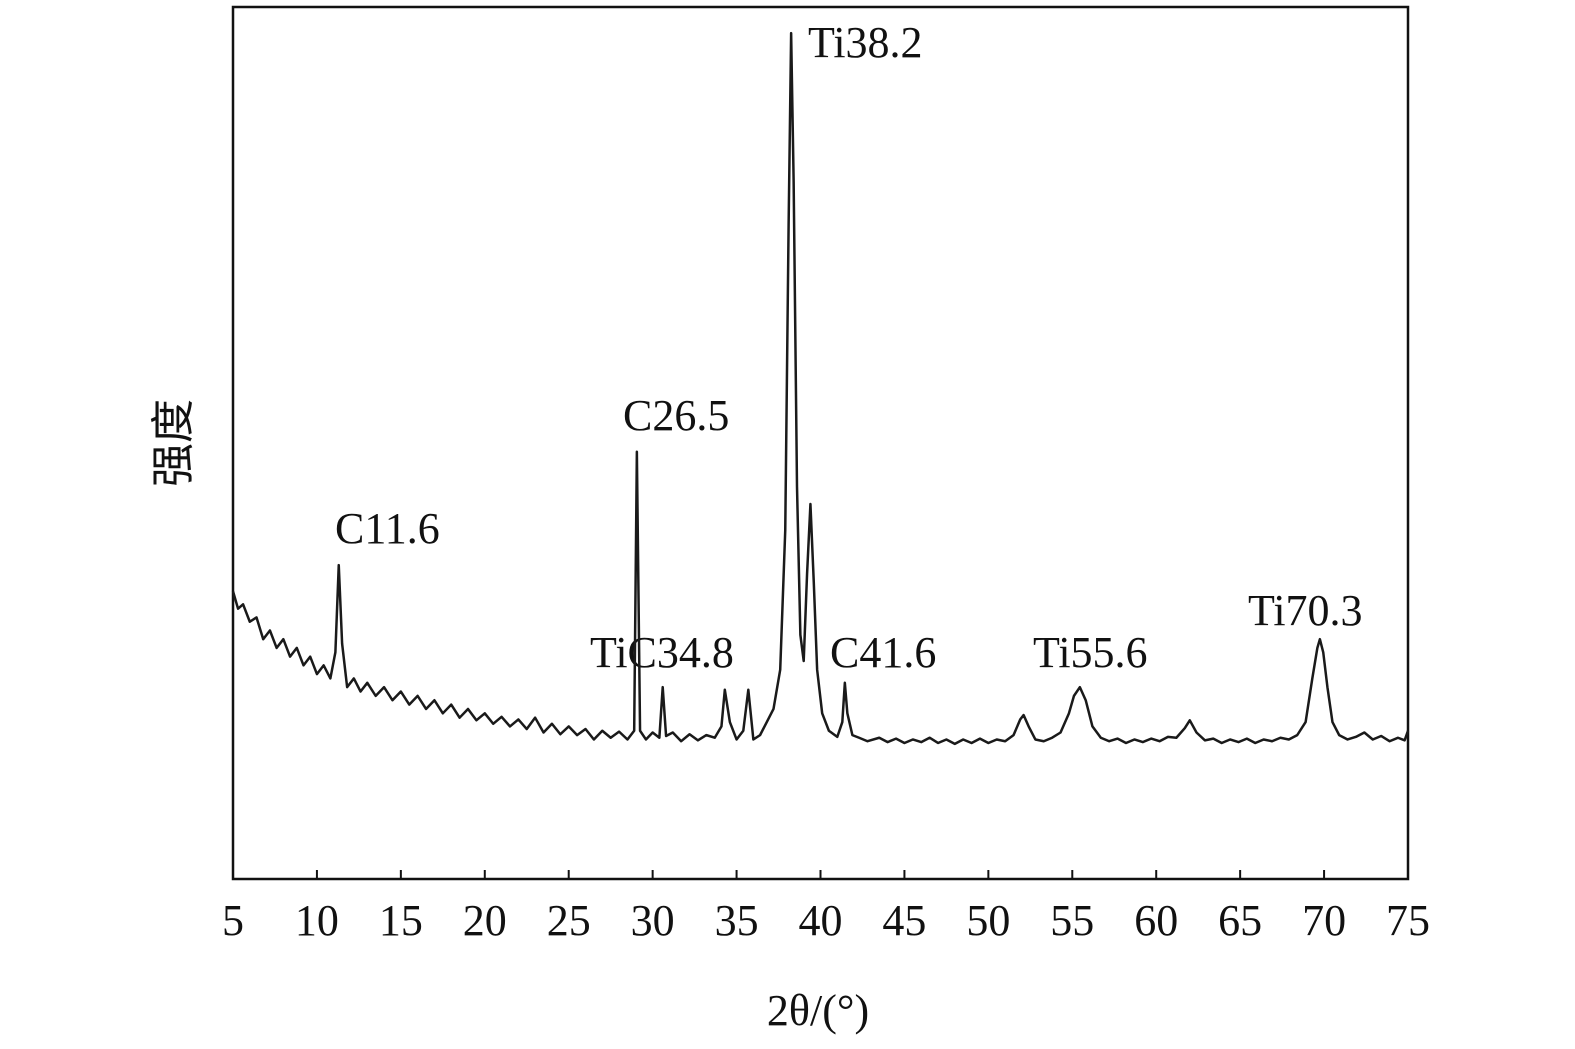 The width and height of the screenshot is (1575, 1049). What do you see at coordinates (1072, 920) in the screenshot?
I see `x-tick-label: 55` at bounding box center [1072, 920].